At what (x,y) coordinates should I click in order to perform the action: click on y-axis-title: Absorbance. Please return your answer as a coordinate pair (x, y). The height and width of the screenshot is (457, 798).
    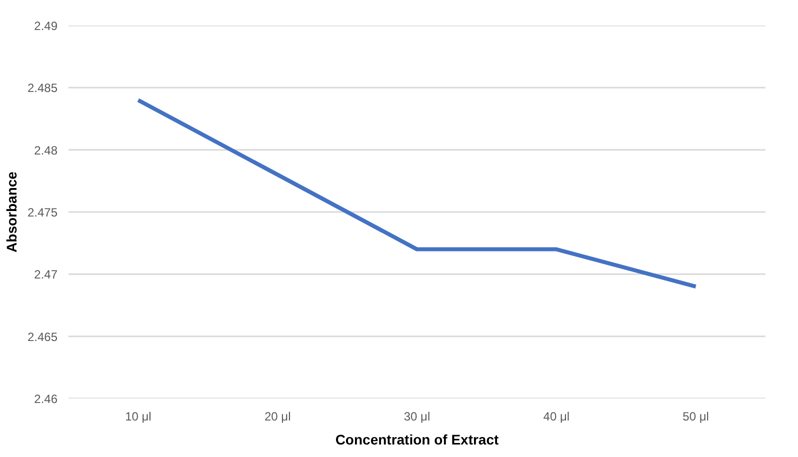
    Looking at the image, I should click on (11, 211).